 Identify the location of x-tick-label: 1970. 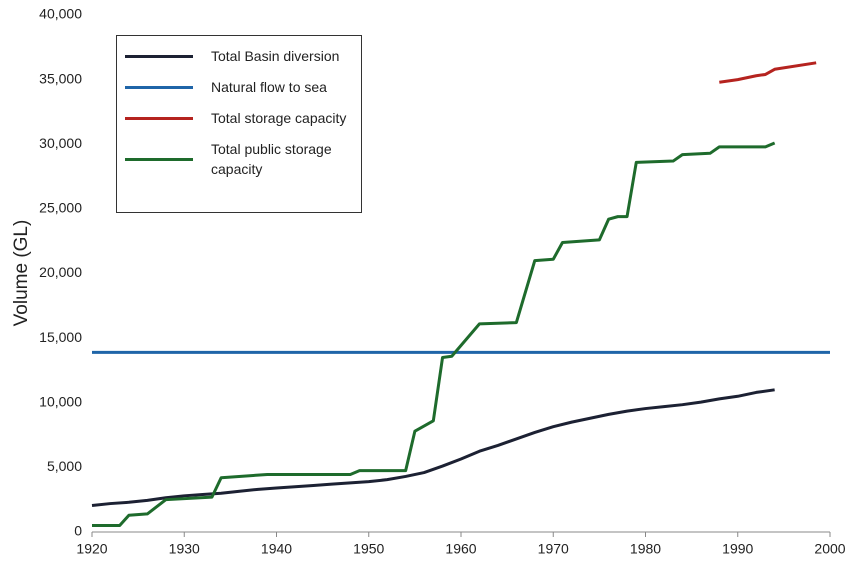
(553, 549).